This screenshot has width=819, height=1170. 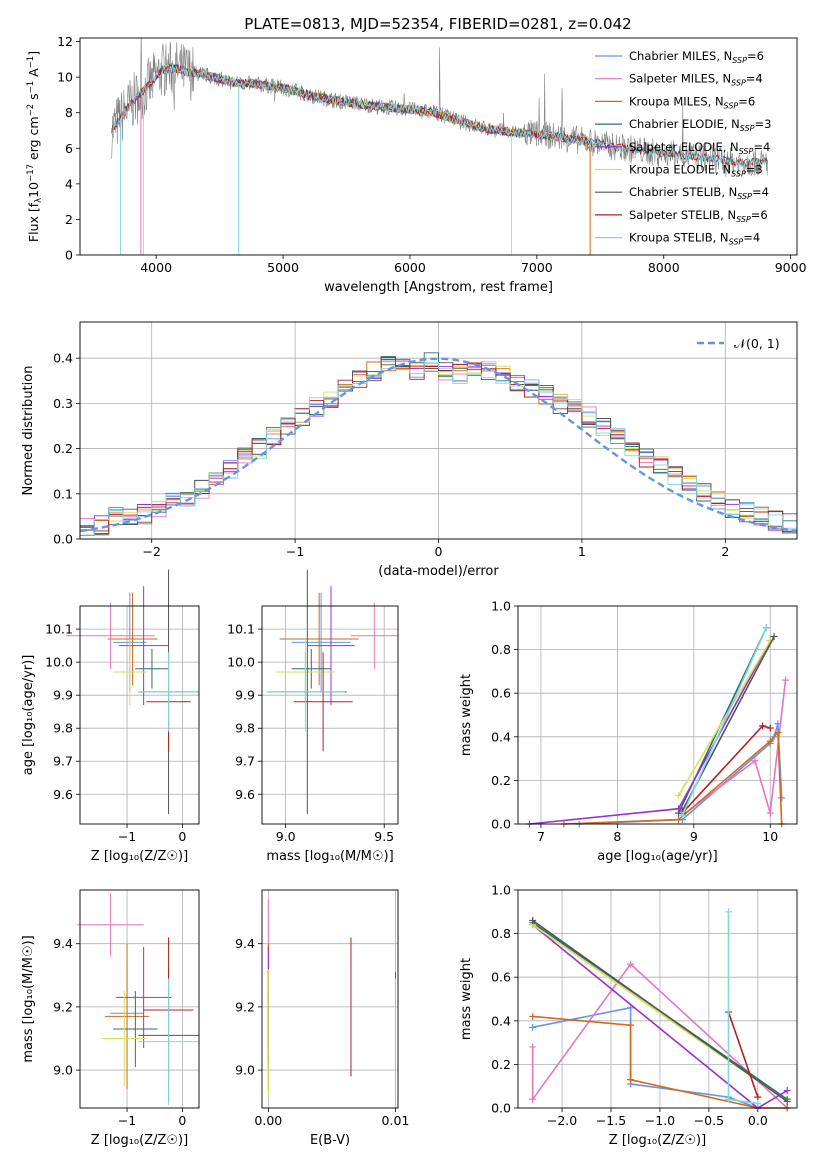 I want to click on y-tick-label: 0, so click(x=69, y=255).